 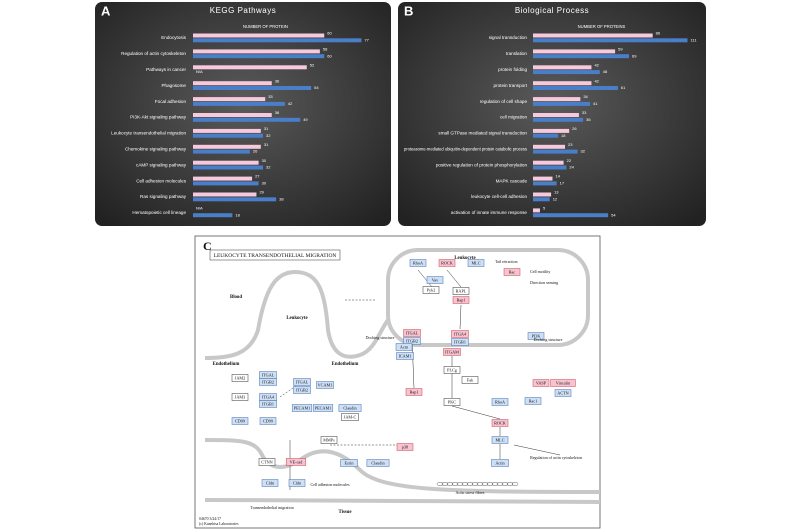 What do you see at coordinates (277, 112) in the screenshot?
I see `value-label: 36` at bounding box center [277, 112].